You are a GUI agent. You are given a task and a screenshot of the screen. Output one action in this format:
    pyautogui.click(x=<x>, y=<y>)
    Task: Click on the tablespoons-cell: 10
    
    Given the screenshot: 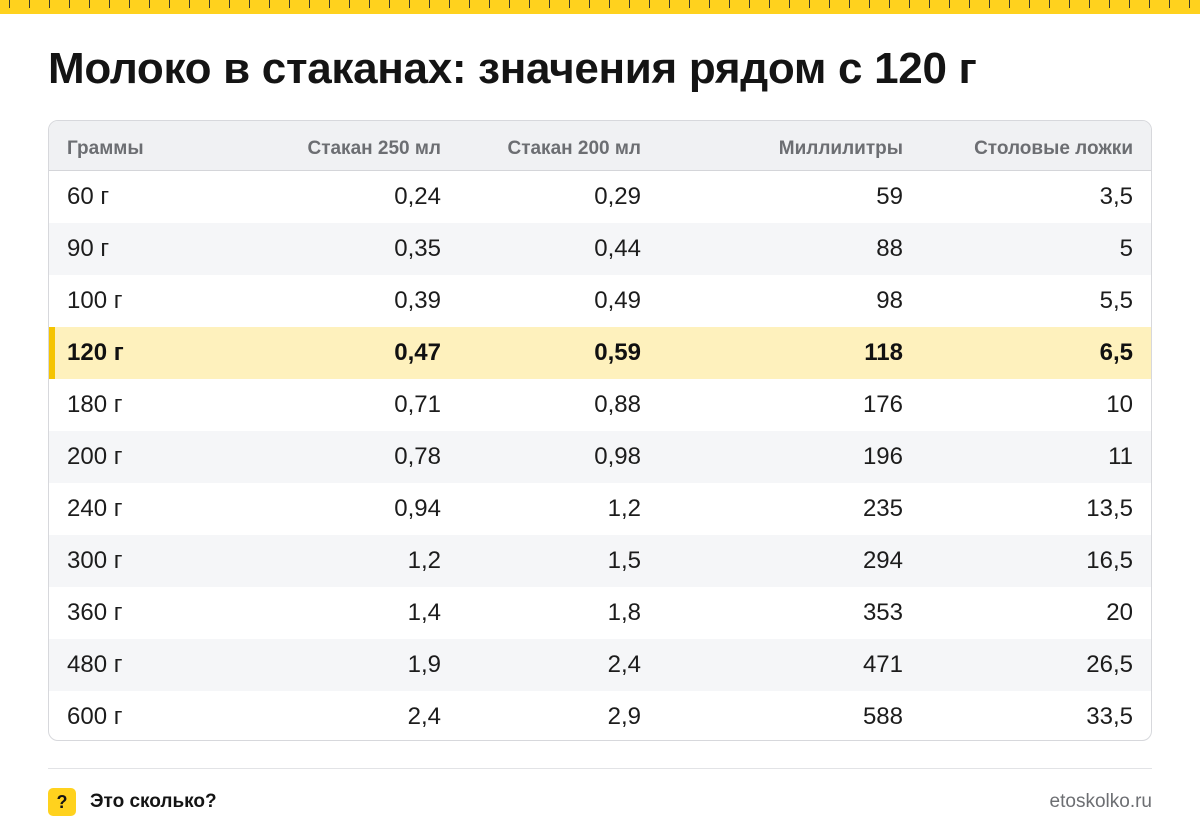 What is the action you would take?
    pyautogui.click(x=1119, y=404)
    